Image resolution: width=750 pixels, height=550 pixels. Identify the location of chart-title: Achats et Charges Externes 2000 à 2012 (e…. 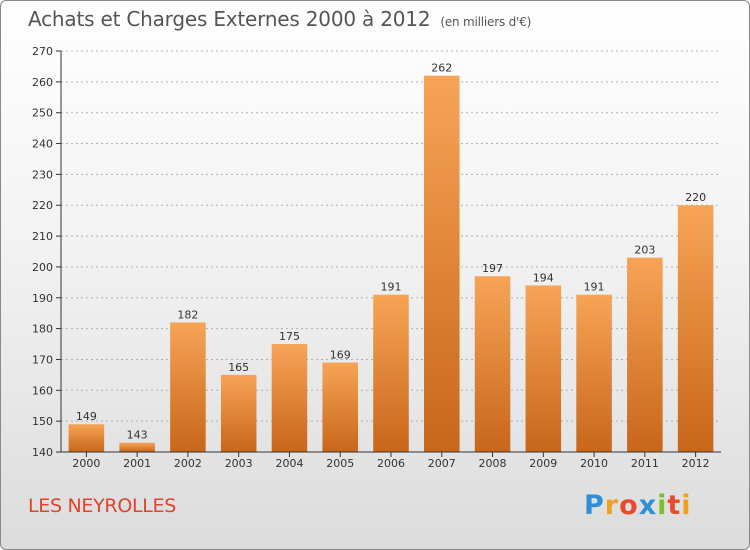
(279, 19).